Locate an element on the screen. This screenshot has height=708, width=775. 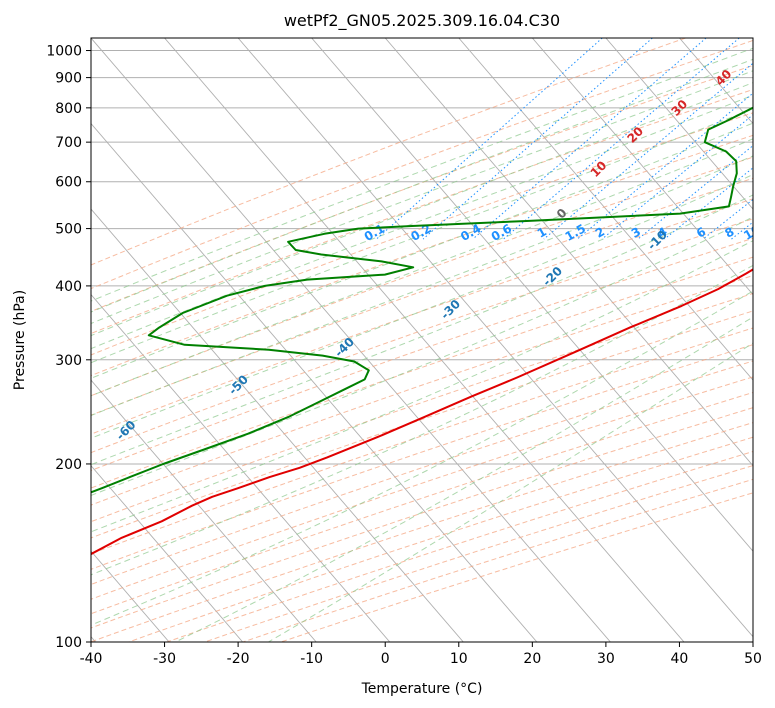
y-tick-label: 1000 is located at coordinates (64, 52).